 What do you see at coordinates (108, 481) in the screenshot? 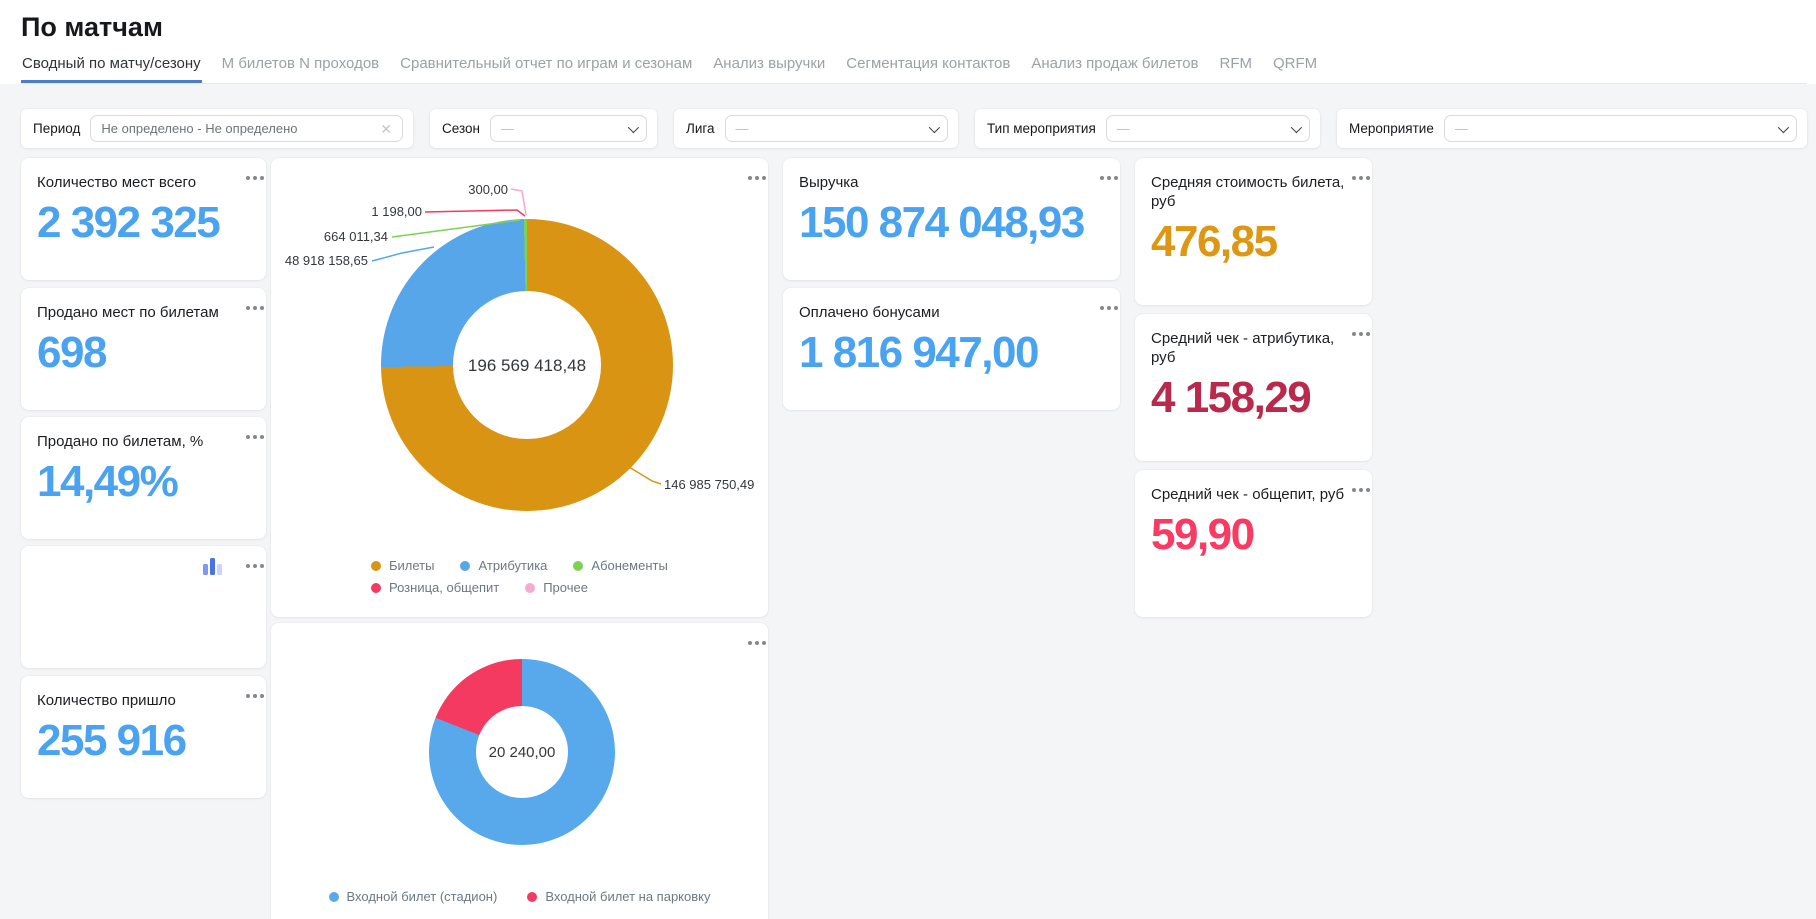
I see `kpi-value: 14,49%` at bounding box center [108, 481].